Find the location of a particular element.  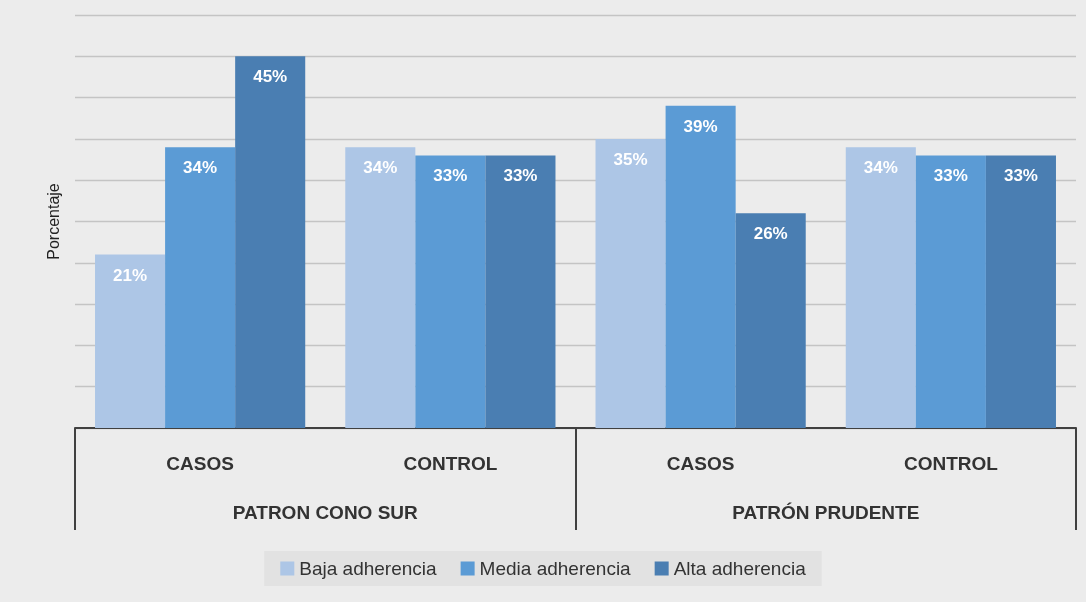

data-label: 26% is located at coordinates (770, 234).